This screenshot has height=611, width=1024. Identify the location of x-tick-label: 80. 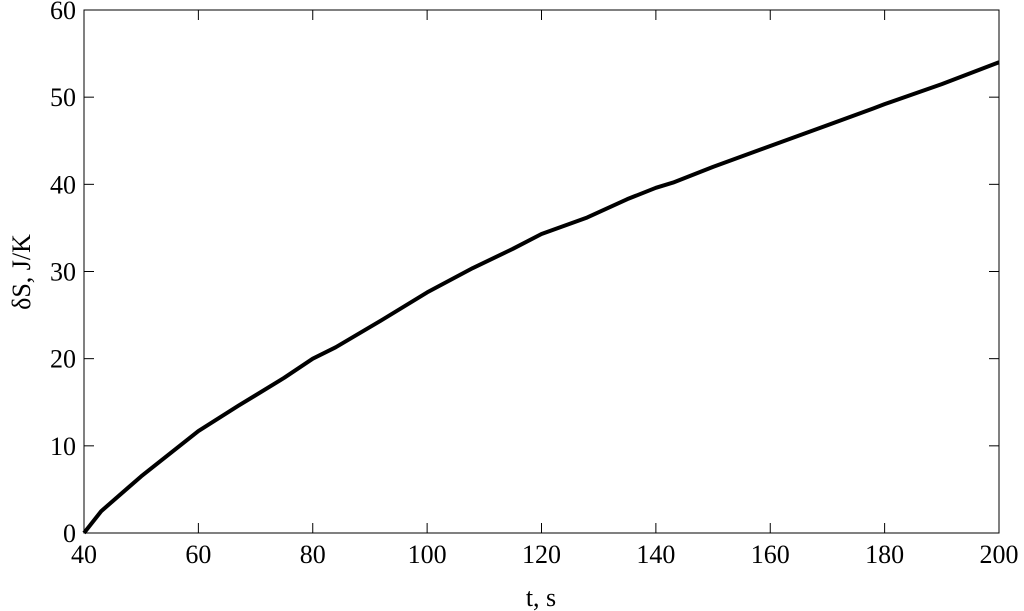
(313, 554).